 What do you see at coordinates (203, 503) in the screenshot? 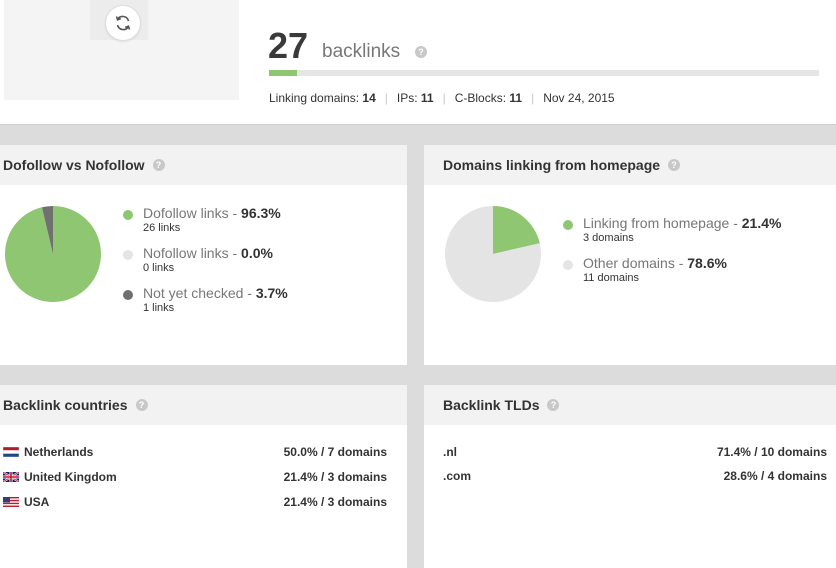
I see `country-row: USA 21.4% / 3 domains` at bounding box center [203, 503].